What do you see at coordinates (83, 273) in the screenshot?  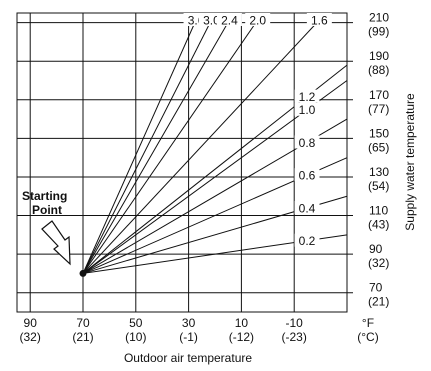 I see `starting-point-marker` at bounding box center [83, 273].